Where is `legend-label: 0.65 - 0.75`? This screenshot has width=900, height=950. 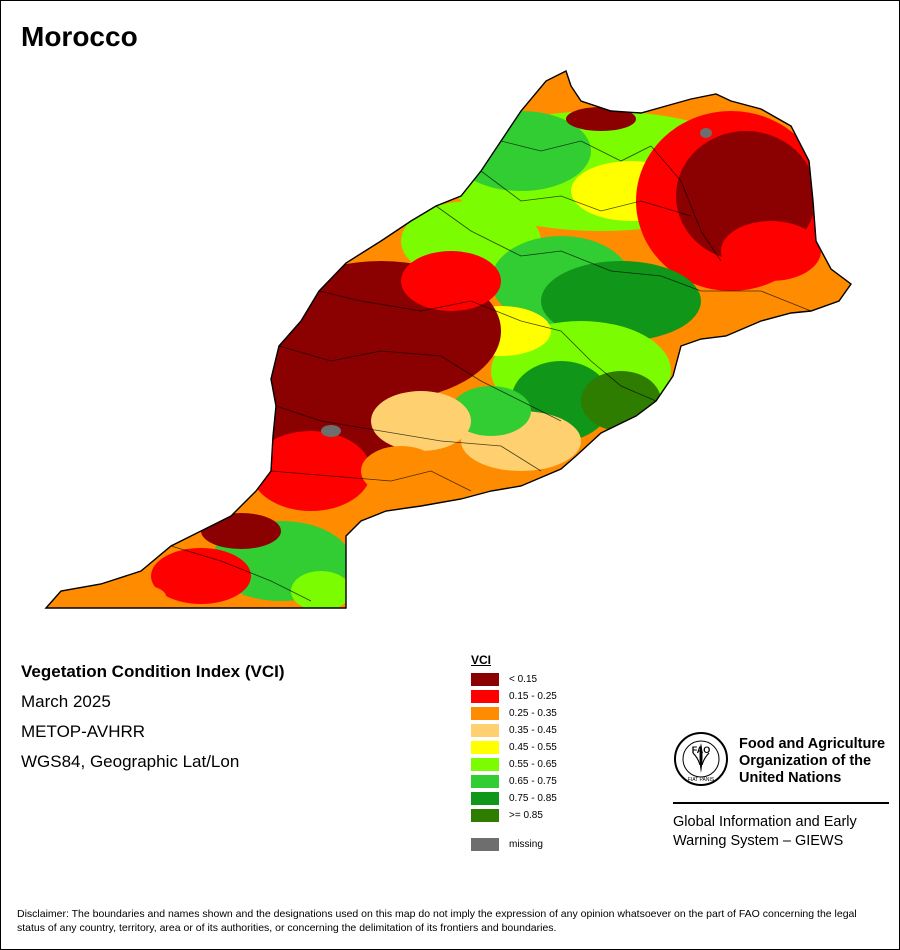
legend-label: 0.65 - 0.75 is located at coordinates (533, 781).